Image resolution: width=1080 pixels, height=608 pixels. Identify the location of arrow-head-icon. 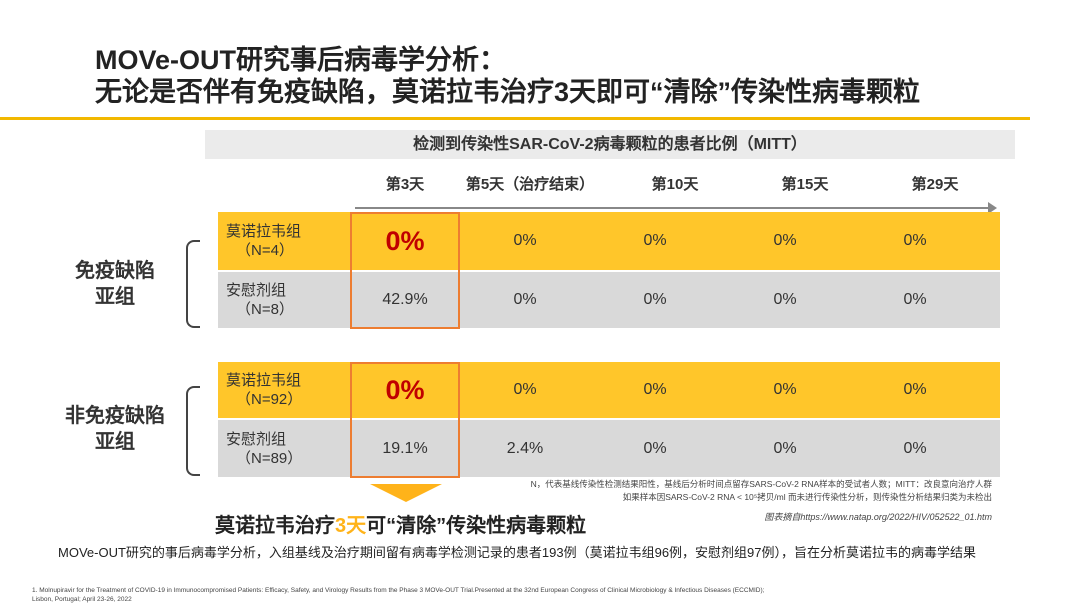
(992, 208).